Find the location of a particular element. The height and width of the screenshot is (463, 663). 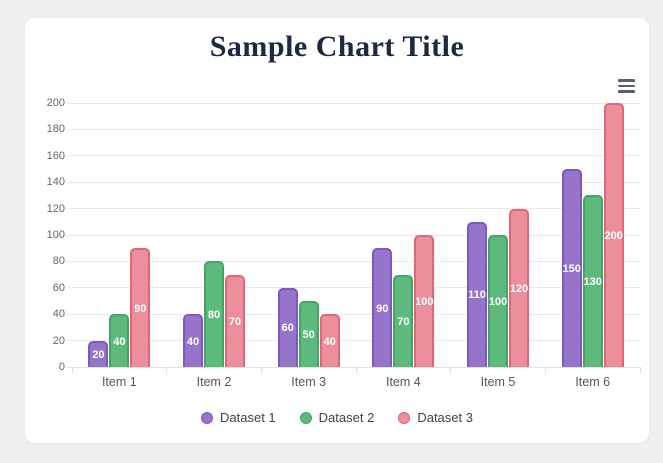

bar-dataset3-item5: 120 is located at coordinates (519, 287).